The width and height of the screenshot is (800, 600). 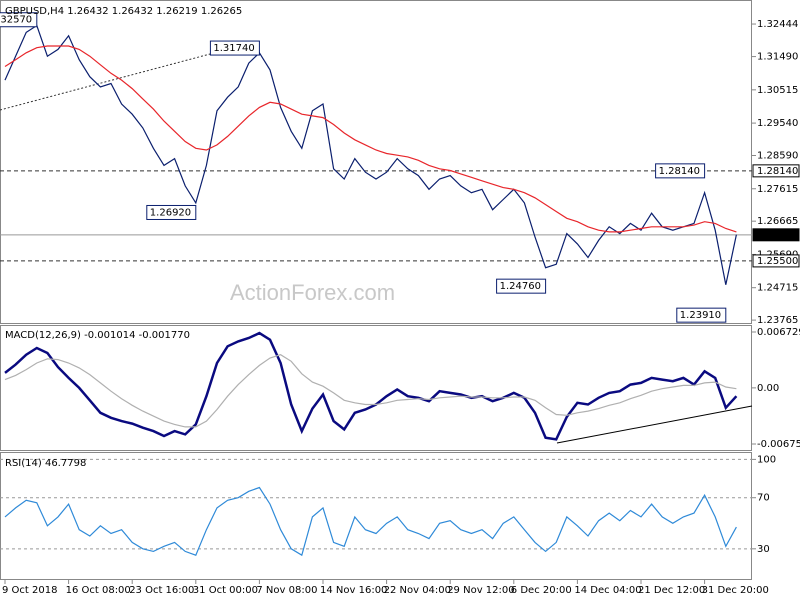 What do you see at coordinates (286, 590) in the screenshot?
I see `x-tick-label: 7 Nov 08:00` at bounding box center [286, 590].